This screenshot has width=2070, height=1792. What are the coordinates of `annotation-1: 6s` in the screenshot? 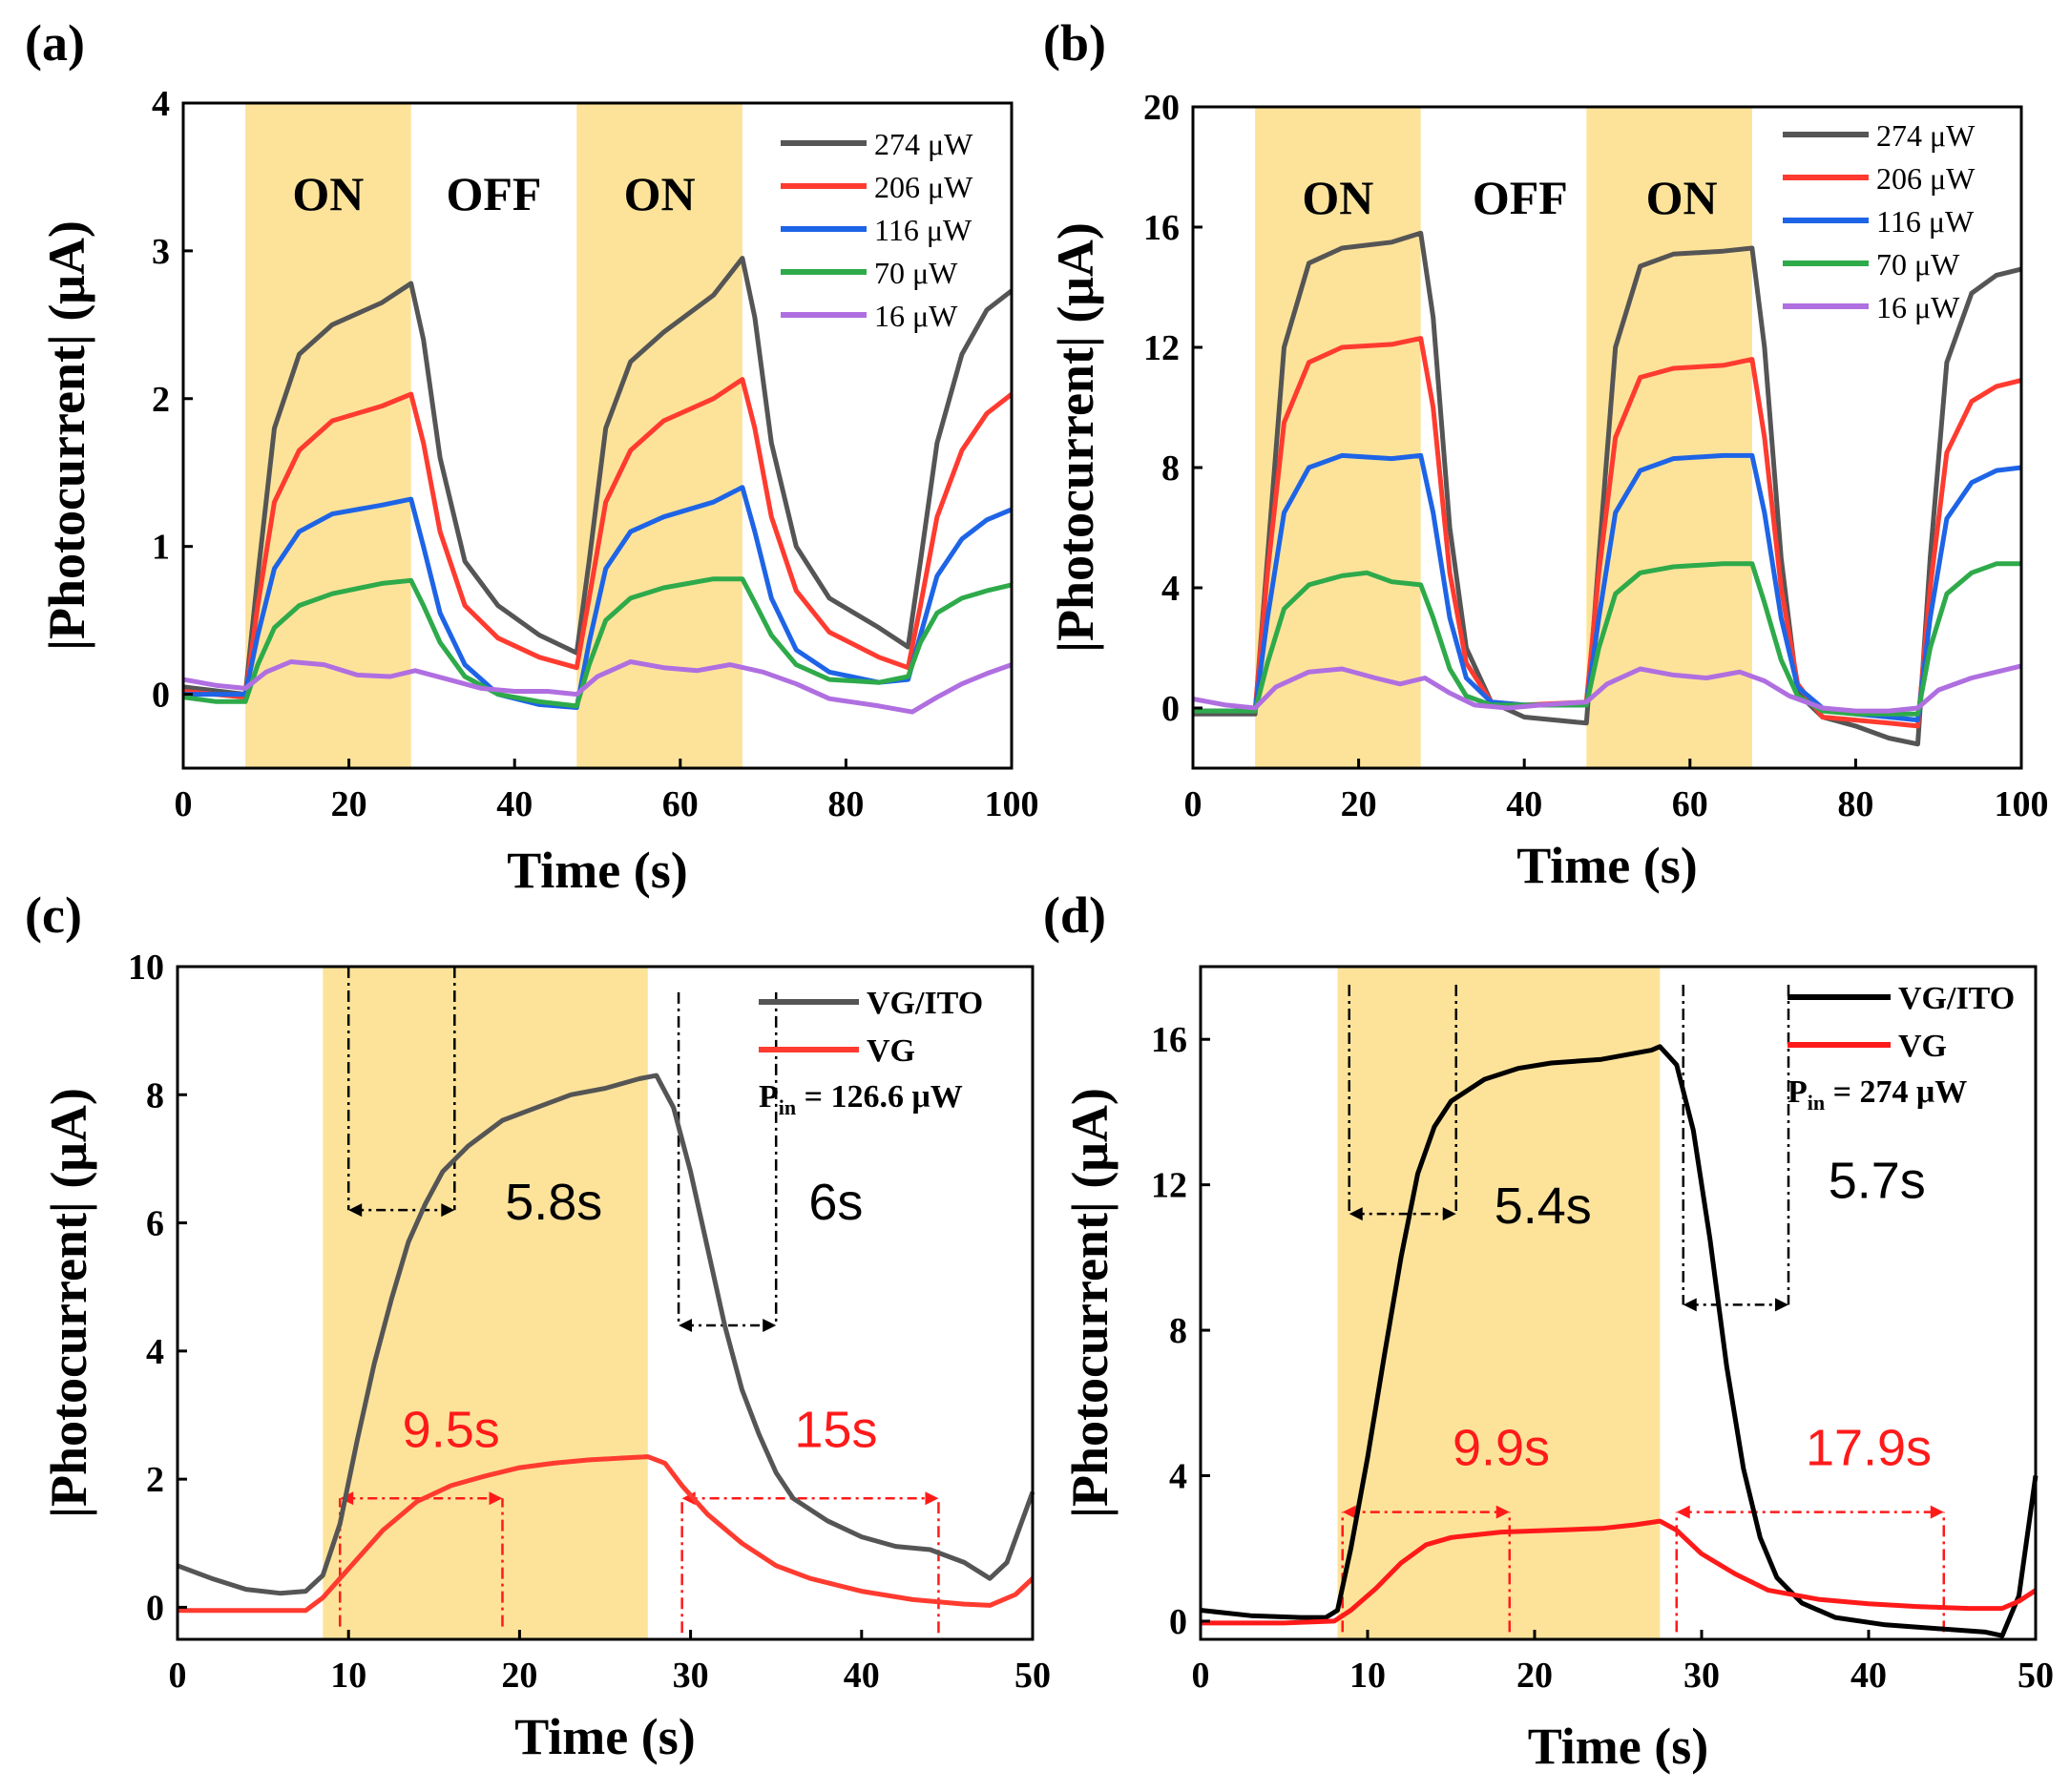 It's located at (835, 1202).